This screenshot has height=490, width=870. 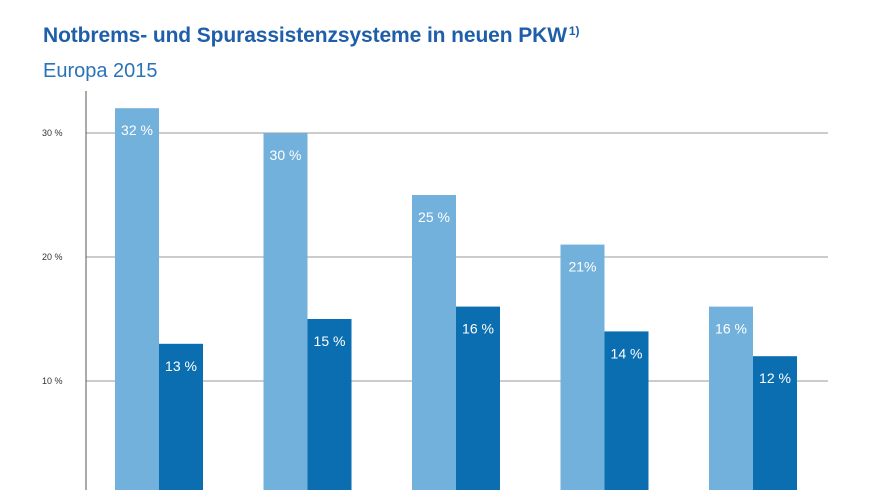 I want to click on bar-s1-g1, so click(x=137, y=299).